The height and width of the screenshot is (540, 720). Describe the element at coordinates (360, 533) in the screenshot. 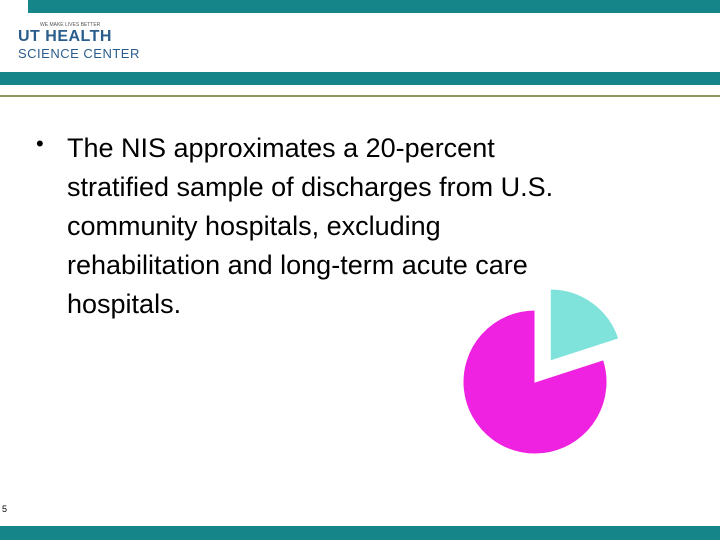

I see `bottom-bar` at that location.